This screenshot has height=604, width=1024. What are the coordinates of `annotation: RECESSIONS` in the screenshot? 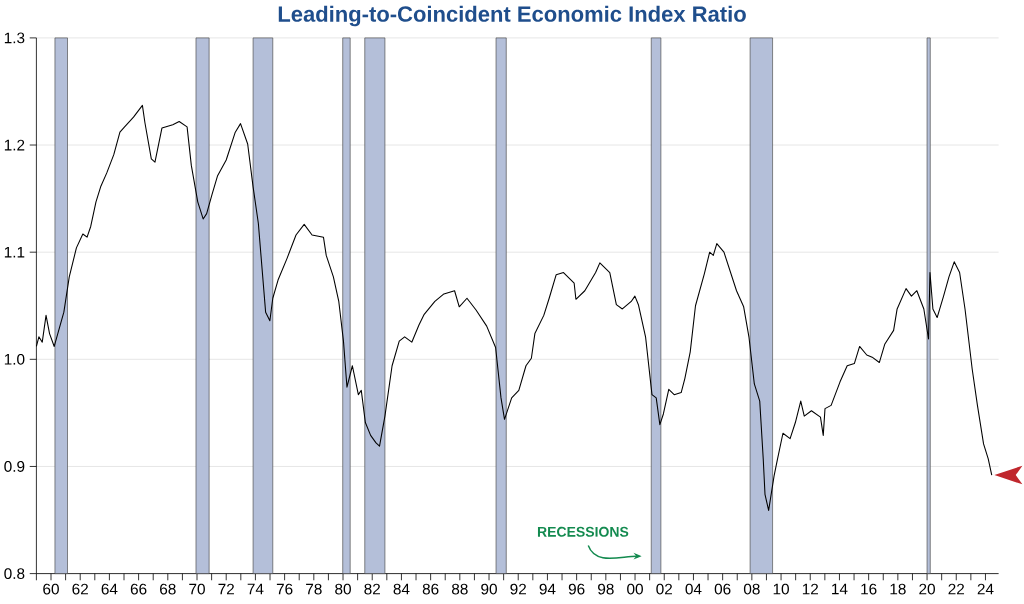 It's located at (583, 531).